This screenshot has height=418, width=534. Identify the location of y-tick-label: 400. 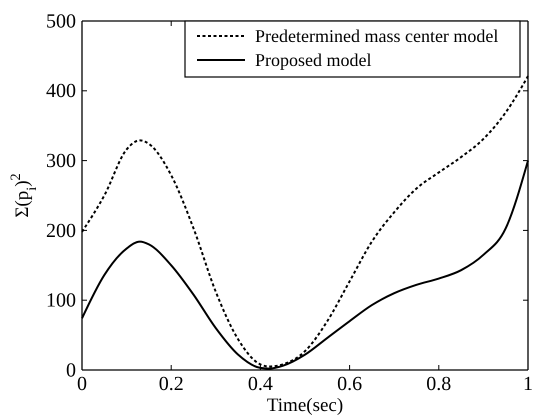
(61, 91).